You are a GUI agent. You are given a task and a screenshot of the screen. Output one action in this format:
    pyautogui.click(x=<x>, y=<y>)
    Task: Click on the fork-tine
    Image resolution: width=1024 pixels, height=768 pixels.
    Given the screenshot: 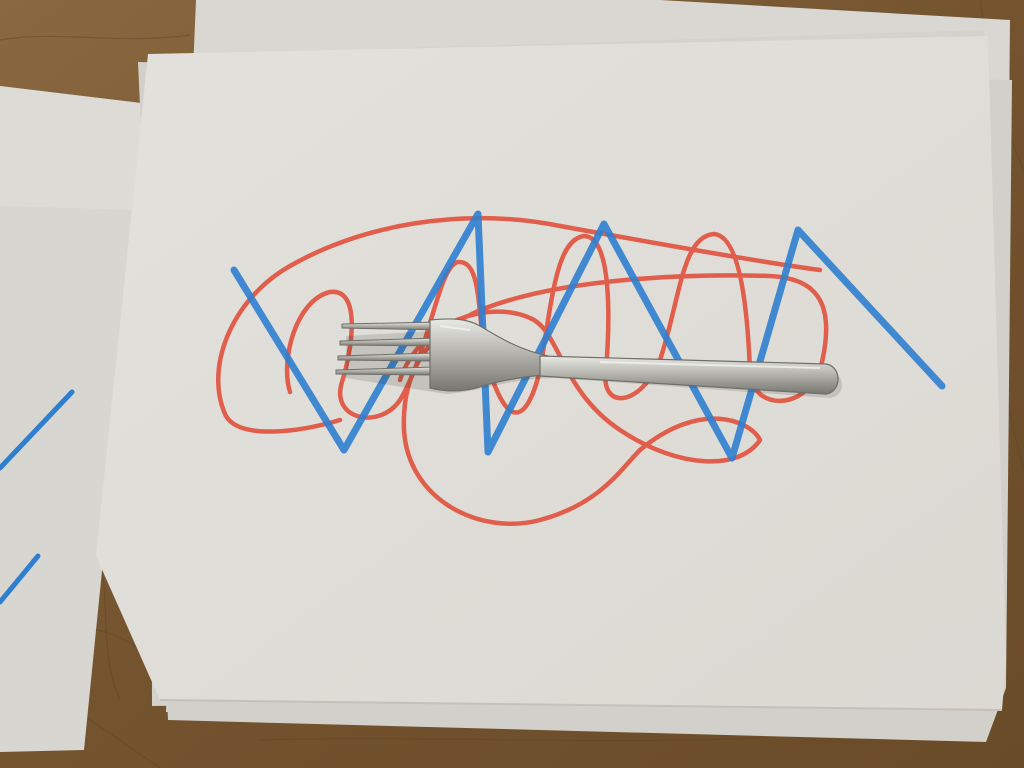 What is the action you would take?
    pyautogui.click(x=391, y=326)
    